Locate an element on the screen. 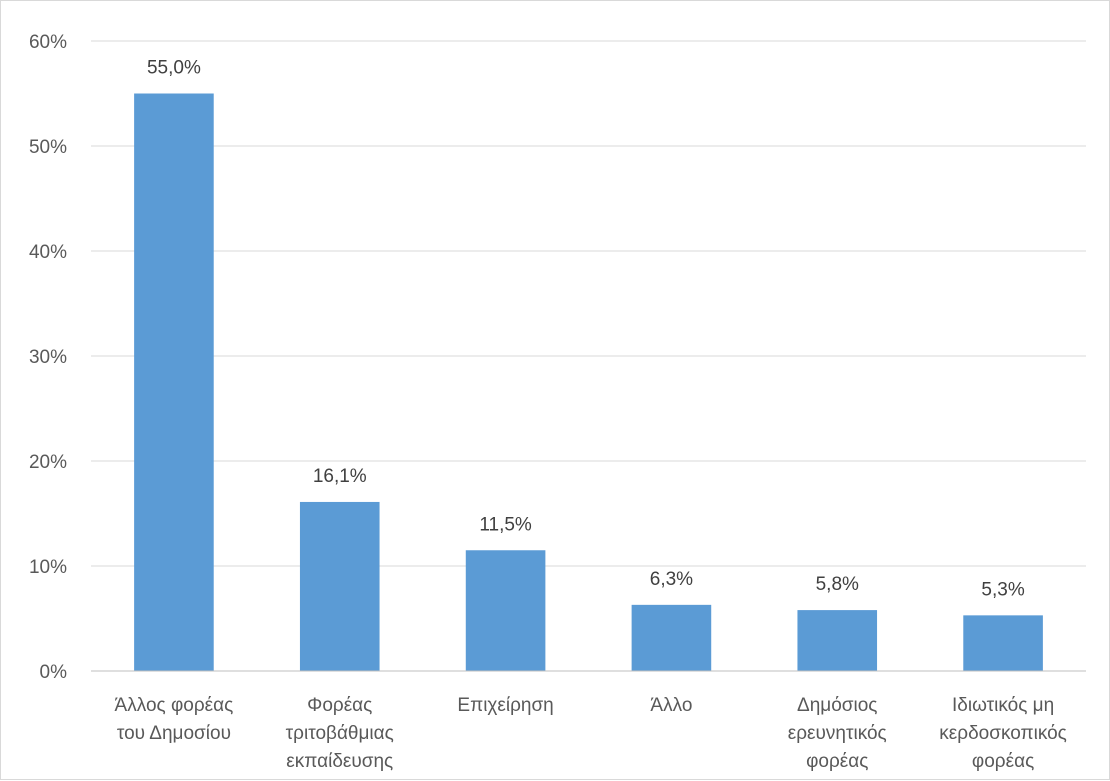  category-label: Δημόσιος is located at coordinates (837, 705).